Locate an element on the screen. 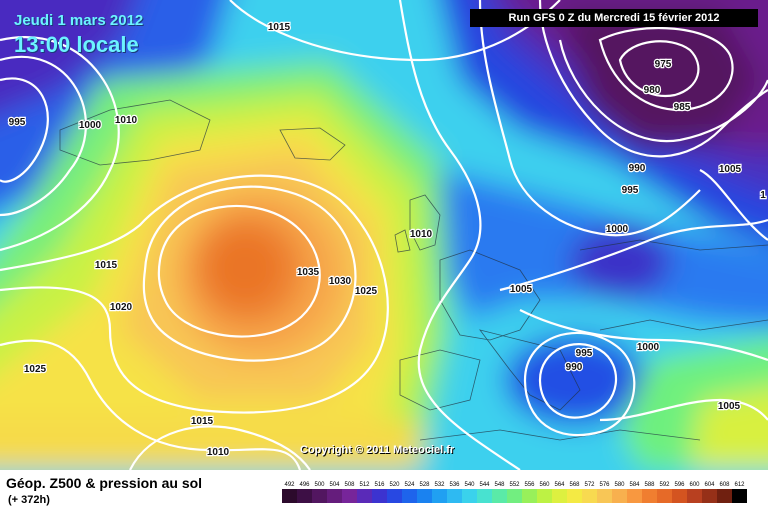 This screenshot has width=768, height=512. legend-tick-label: 508 is located at coordinates (349, 485).